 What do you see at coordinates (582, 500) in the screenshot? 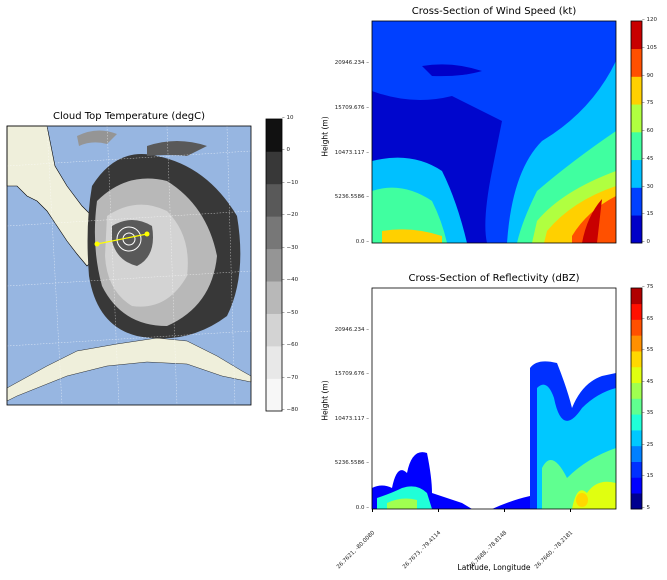
I see `refl-max` at bounding box center [582, 500].